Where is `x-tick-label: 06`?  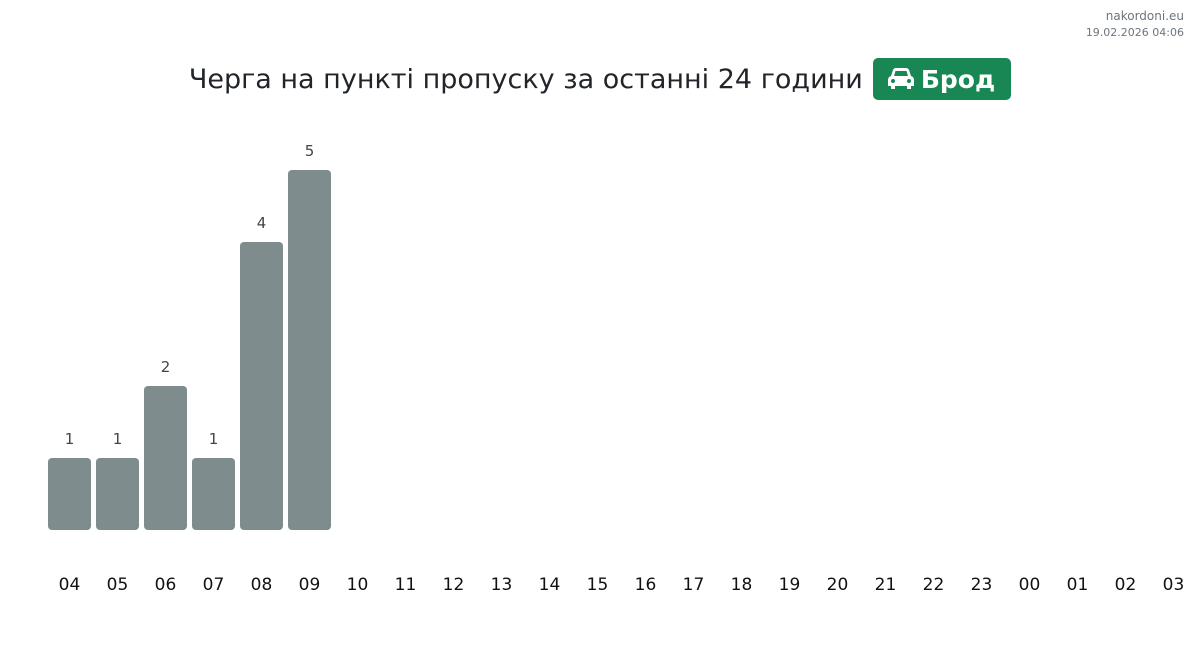 x-tick-label: 06 is located at coordinates (166, 585).